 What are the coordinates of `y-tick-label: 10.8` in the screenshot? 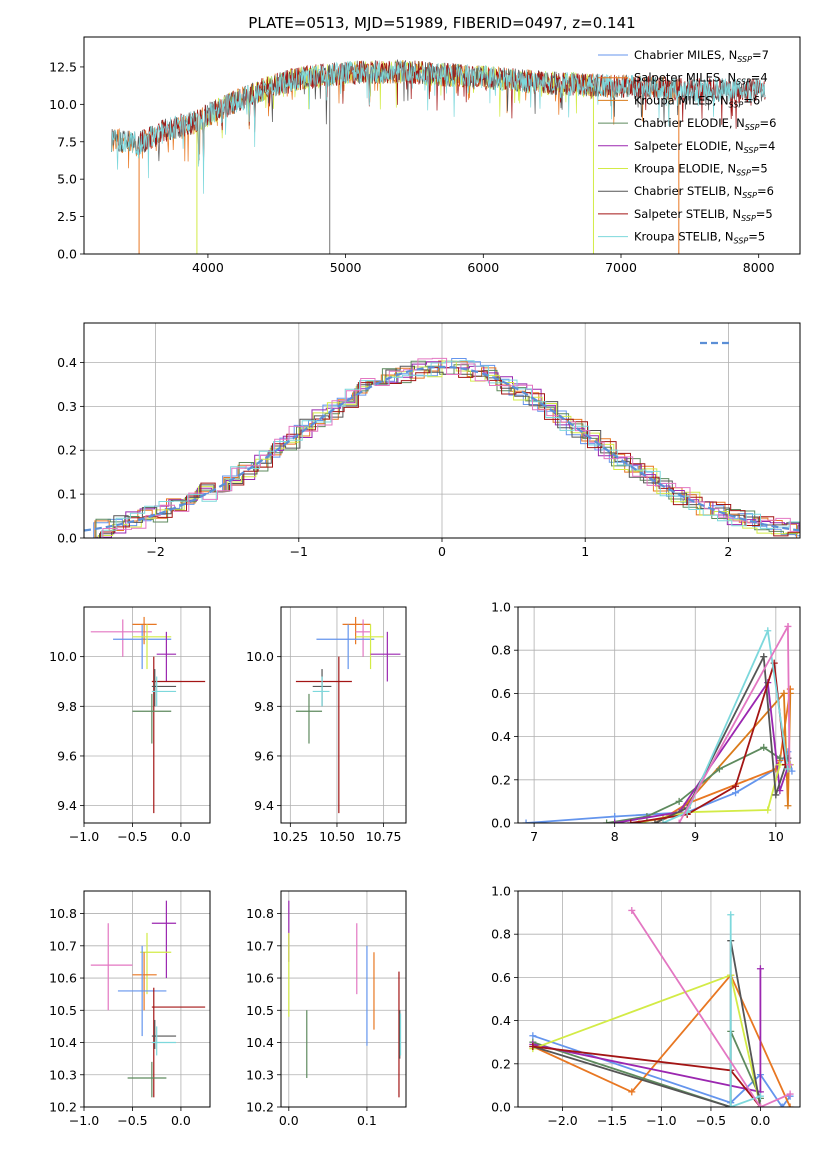 It's located at (260, 913).